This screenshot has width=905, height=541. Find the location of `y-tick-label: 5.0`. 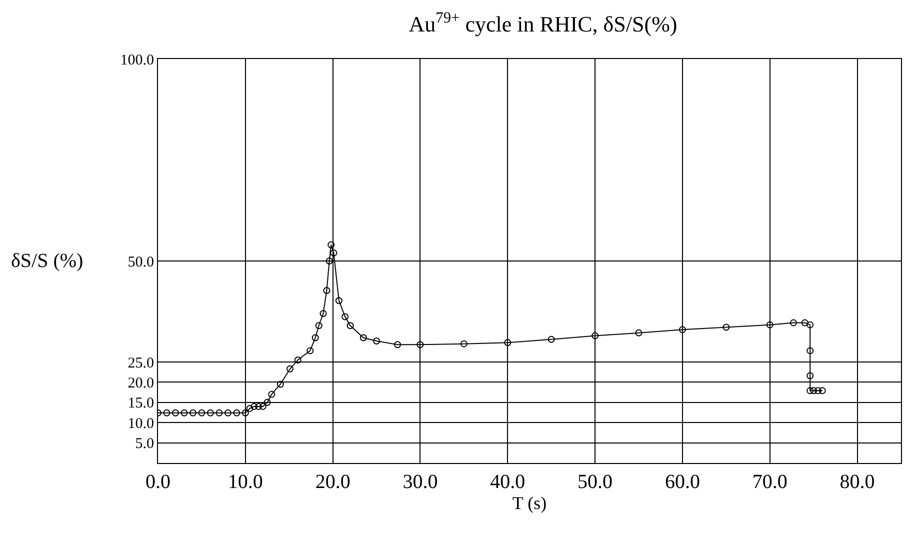

y-tick-label: 5.0 is located at coordinates (144, 444).